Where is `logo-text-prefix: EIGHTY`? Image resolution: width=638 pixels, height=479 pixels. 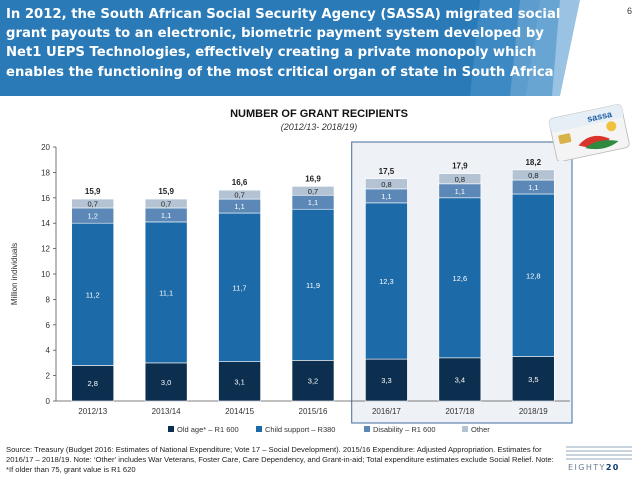 logo-text-prefix: EIGHTY is located at coordinates (587, 467).